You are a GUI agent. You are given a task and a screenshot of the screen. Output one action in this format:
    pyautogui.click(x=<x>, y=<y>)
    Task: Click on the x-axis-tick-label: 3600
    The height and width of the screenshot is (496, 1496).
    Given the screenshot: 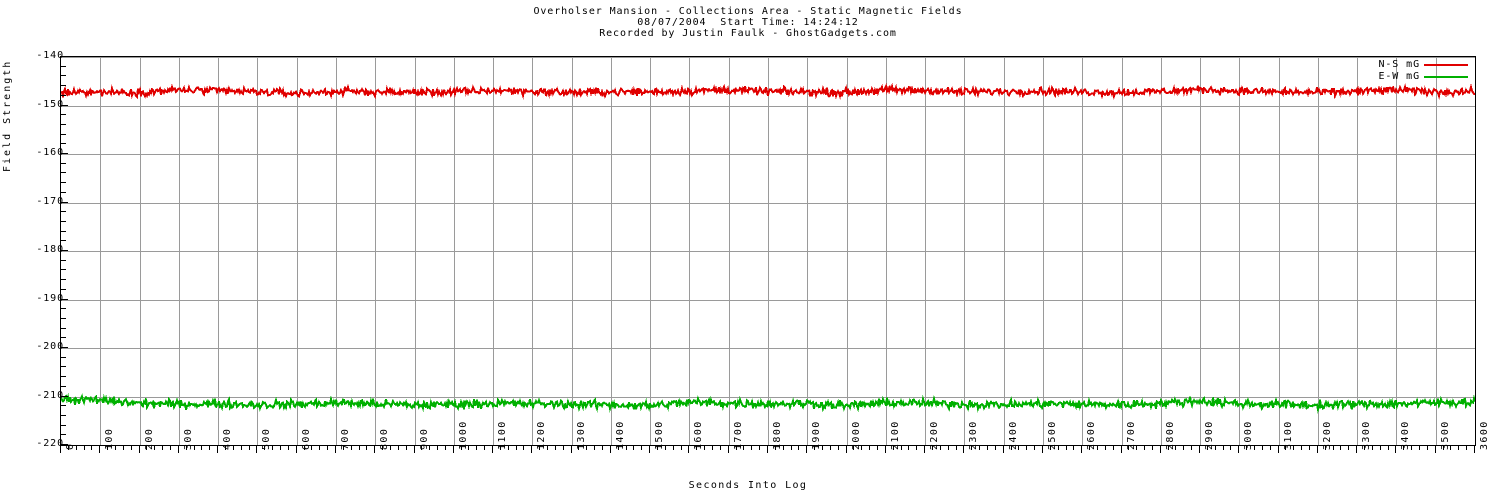 What is the action you would take?
    pyautogui.click(x=1484, y=435)
    